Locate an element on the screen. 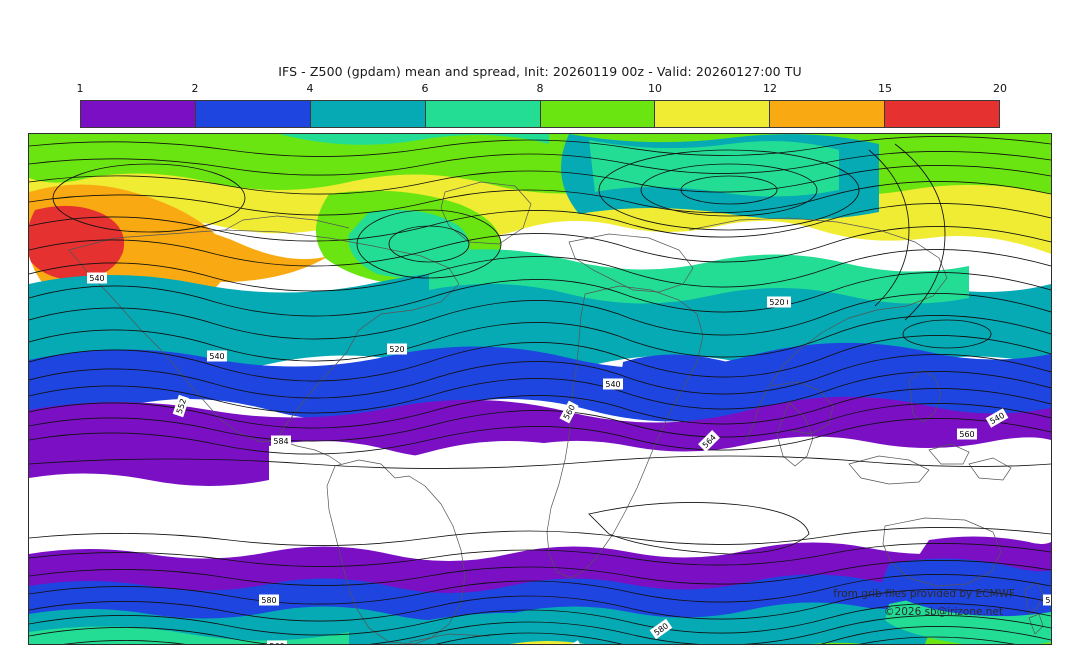 The image size is (1080, 658). colorbar-tick-10: 10 is located at coordinates (655, 88).